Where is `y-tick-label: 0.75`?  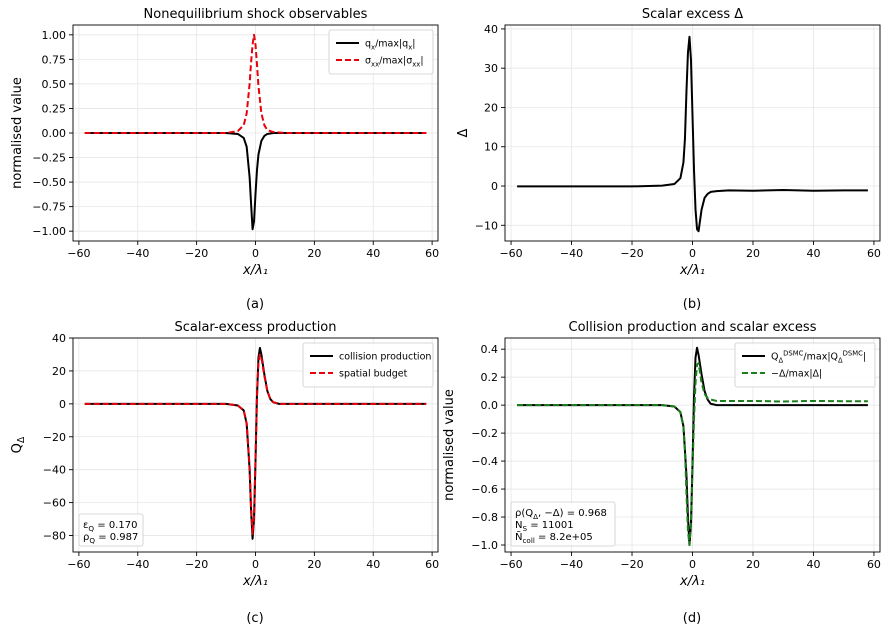
y-tick-label: 0.75 is located at coordinates (54, 59).